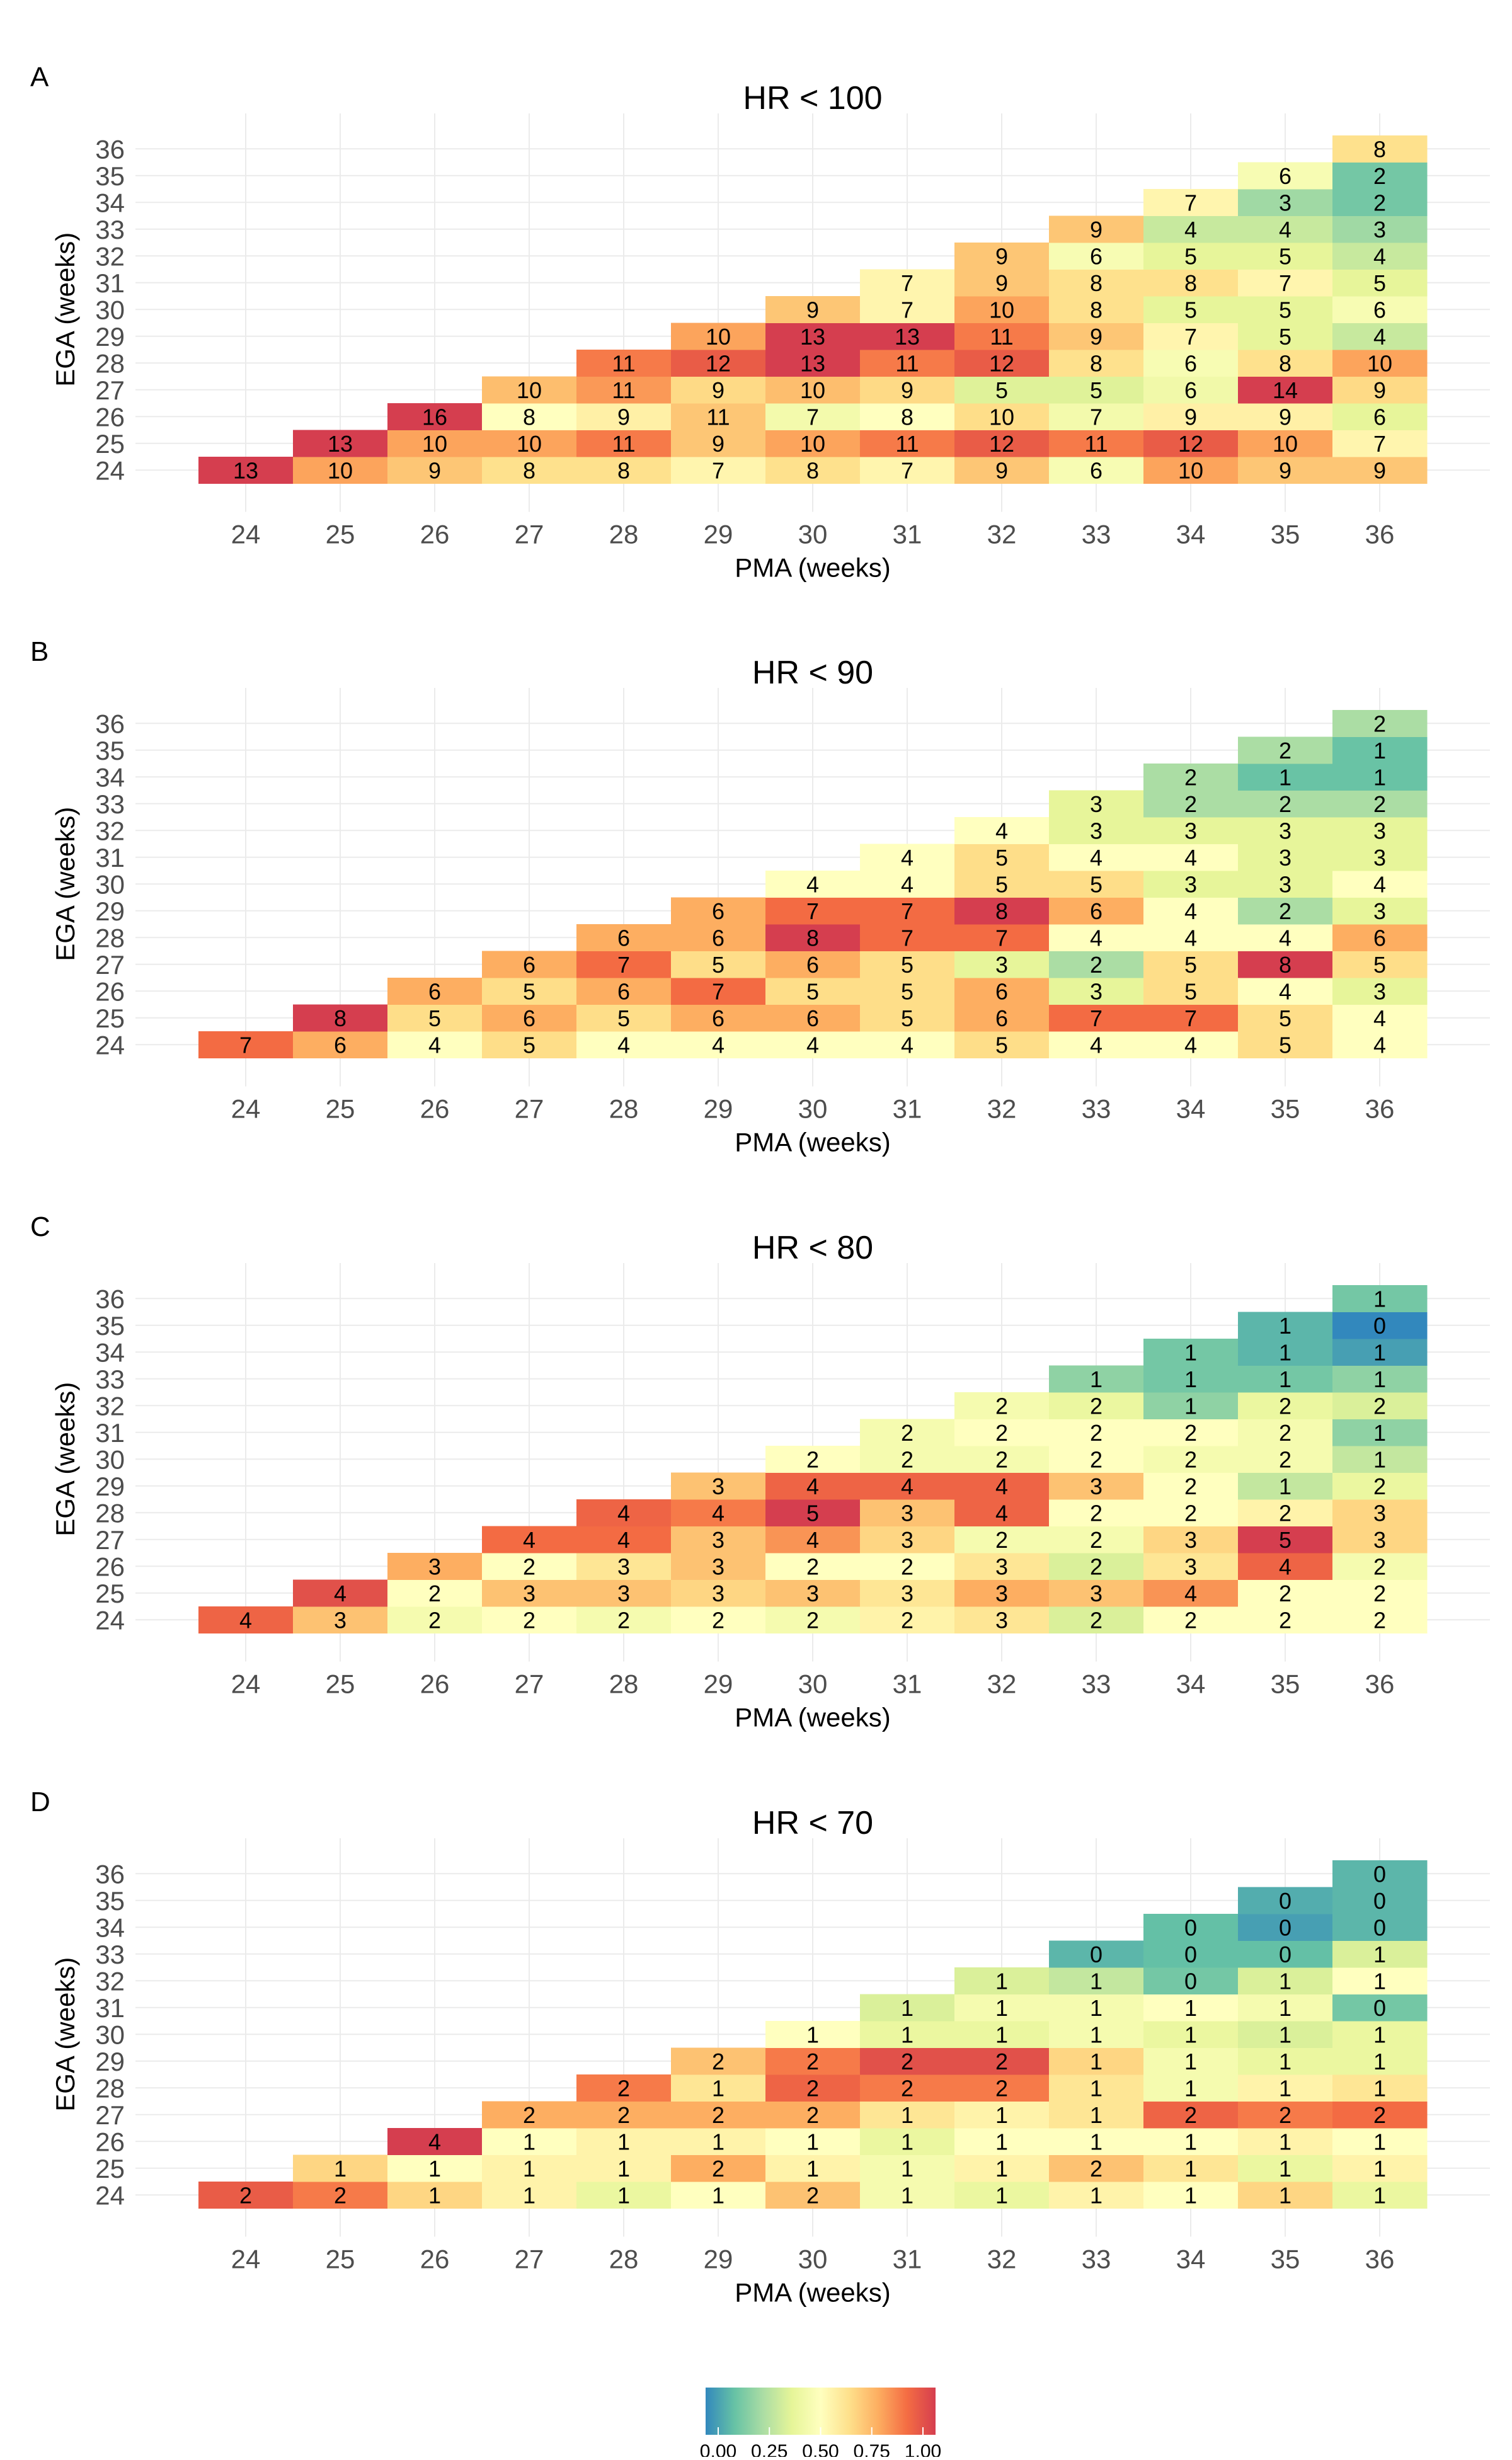 The image size is (1512, 2460). Describe the element at coordinates (624, 2259) in the screenshot. I see `x-tick-label: 28` at that location.